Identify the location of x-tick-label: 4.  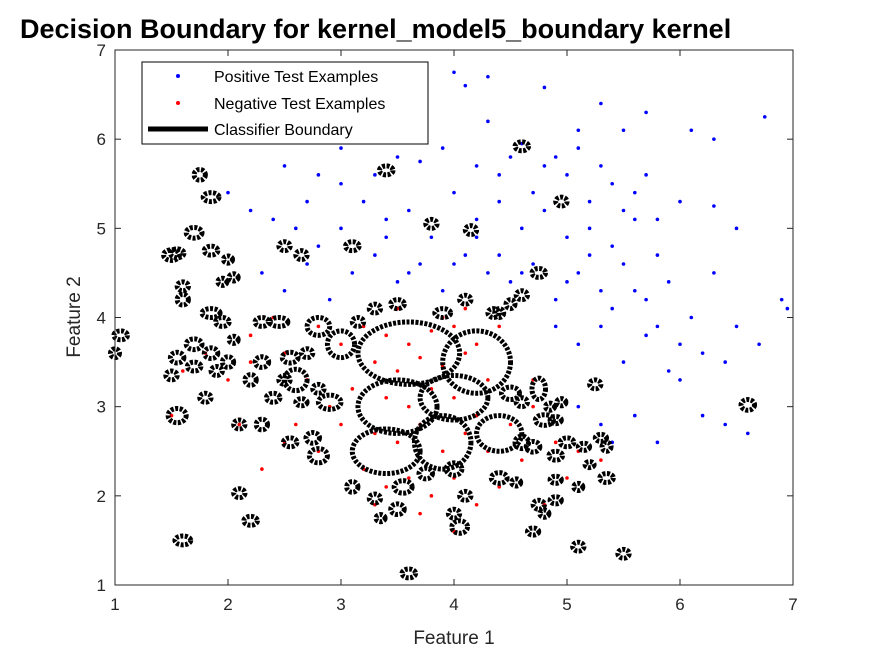
(453, 604).